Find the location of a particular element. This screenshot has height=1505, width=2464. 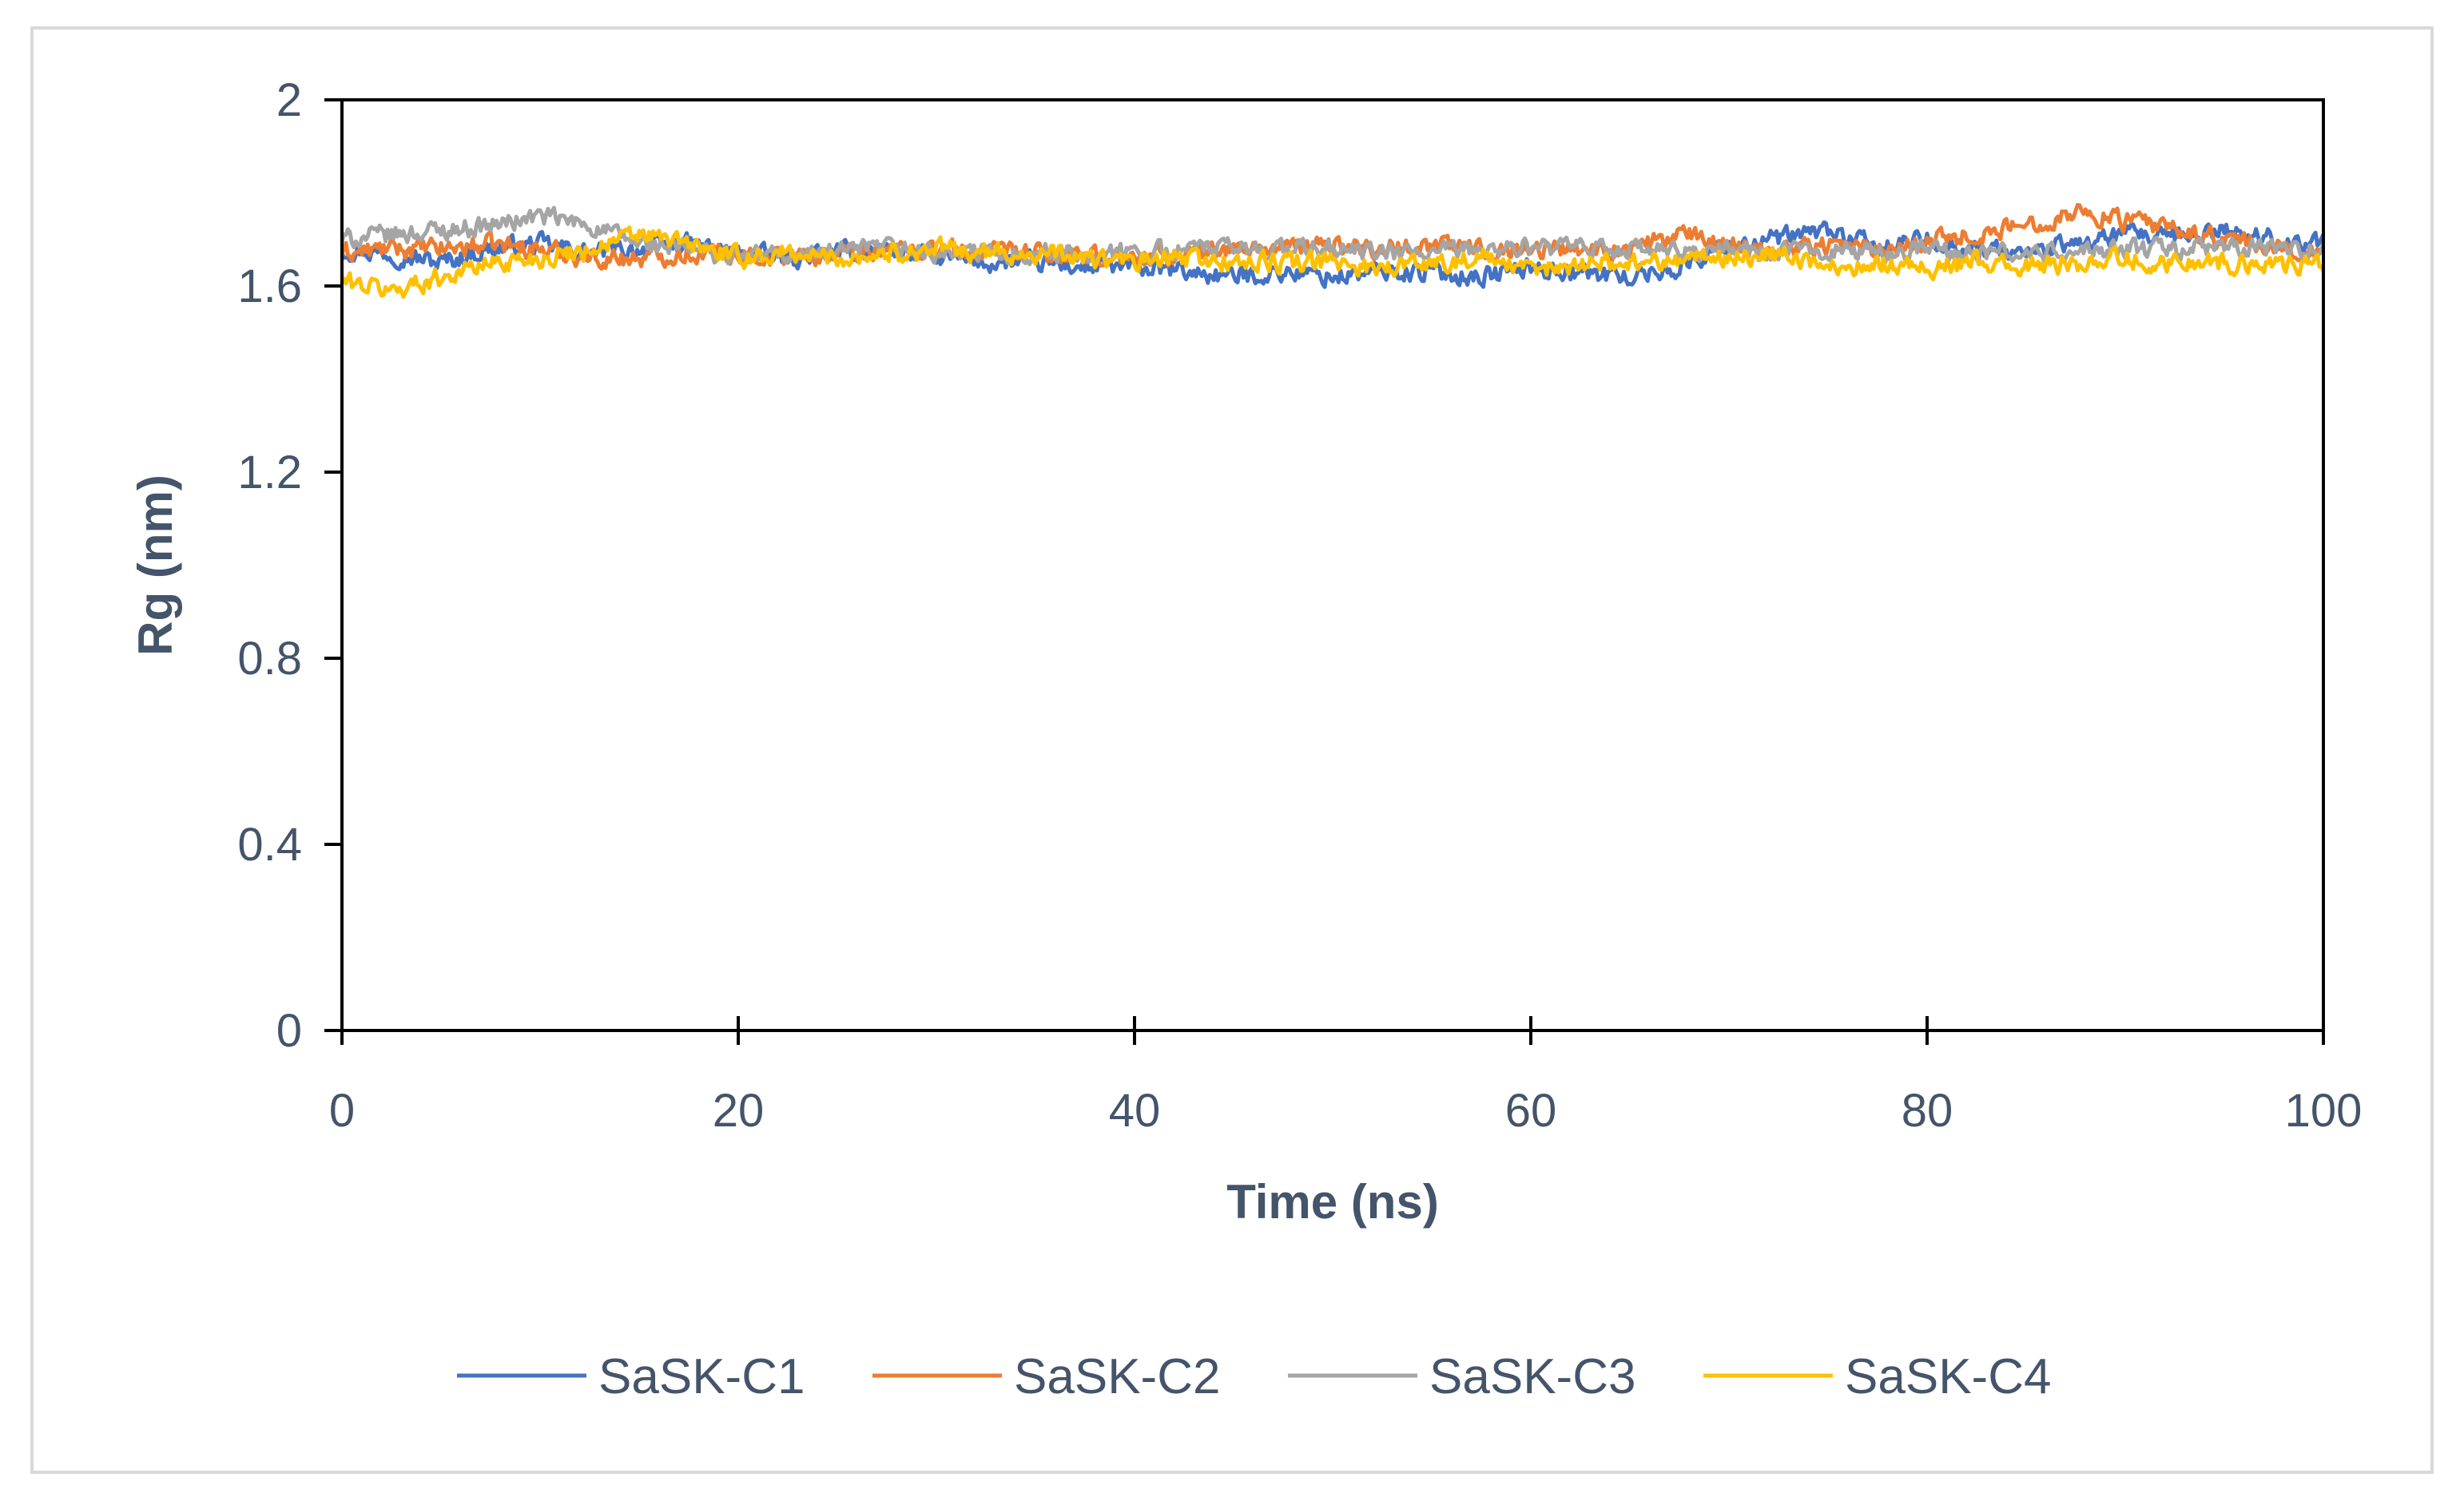

series-layer is located at coordinates (1333, 251).